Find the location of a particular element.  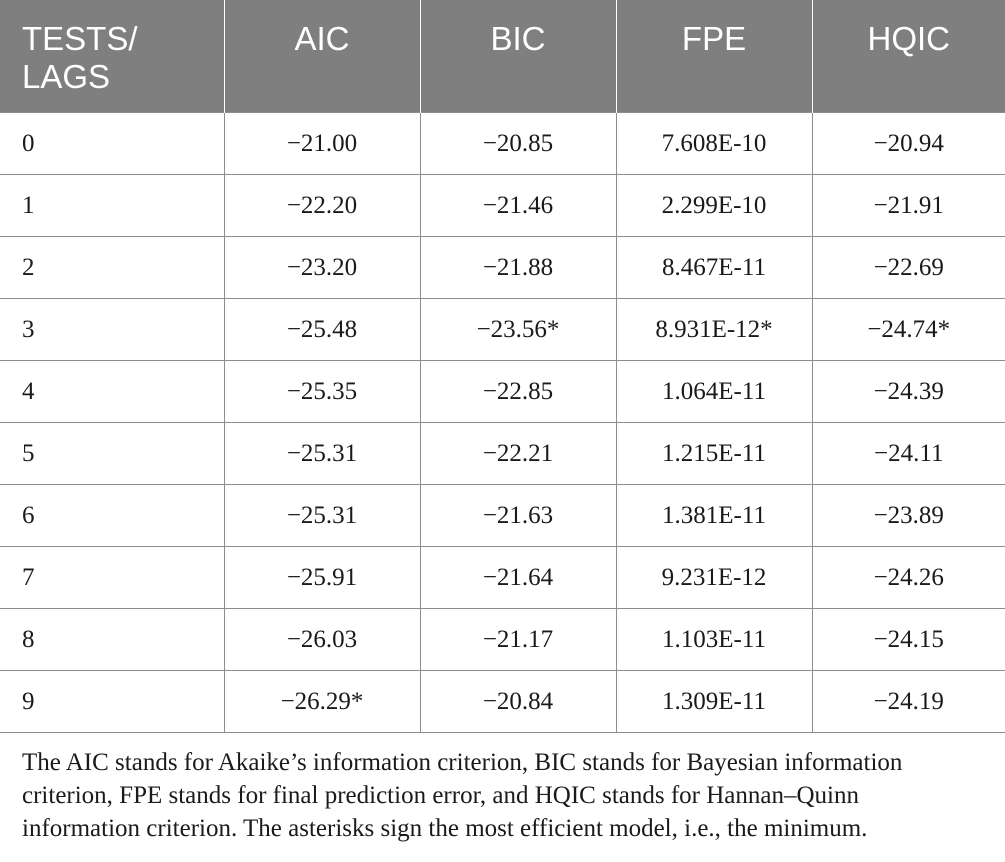

aic-cell: −25.35 is located at coordinates (322, 391).